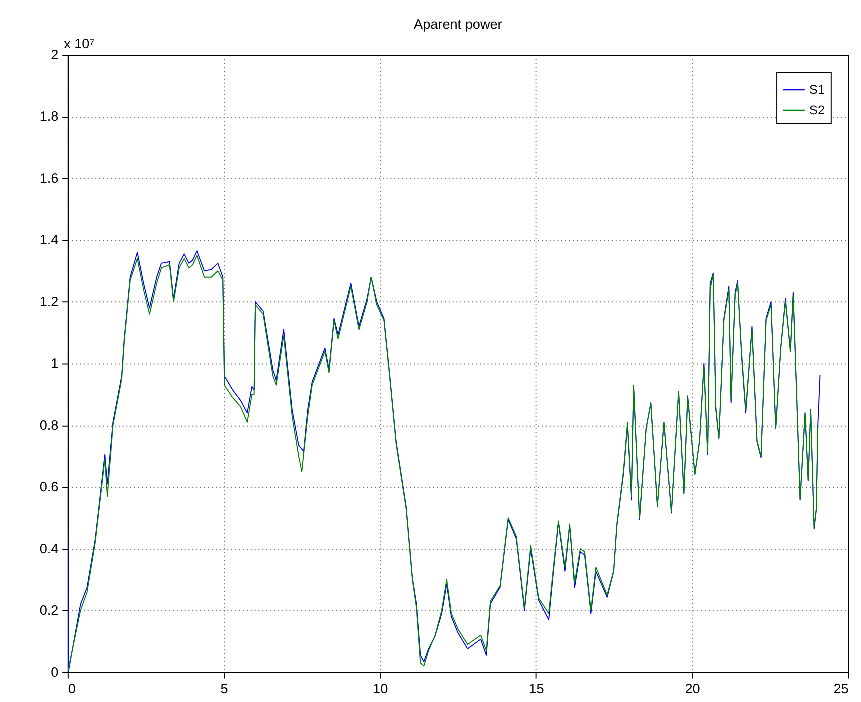 The height and width of the screenshot is (702, 861). I want to click on legend-label: S2, so click(817, 110).